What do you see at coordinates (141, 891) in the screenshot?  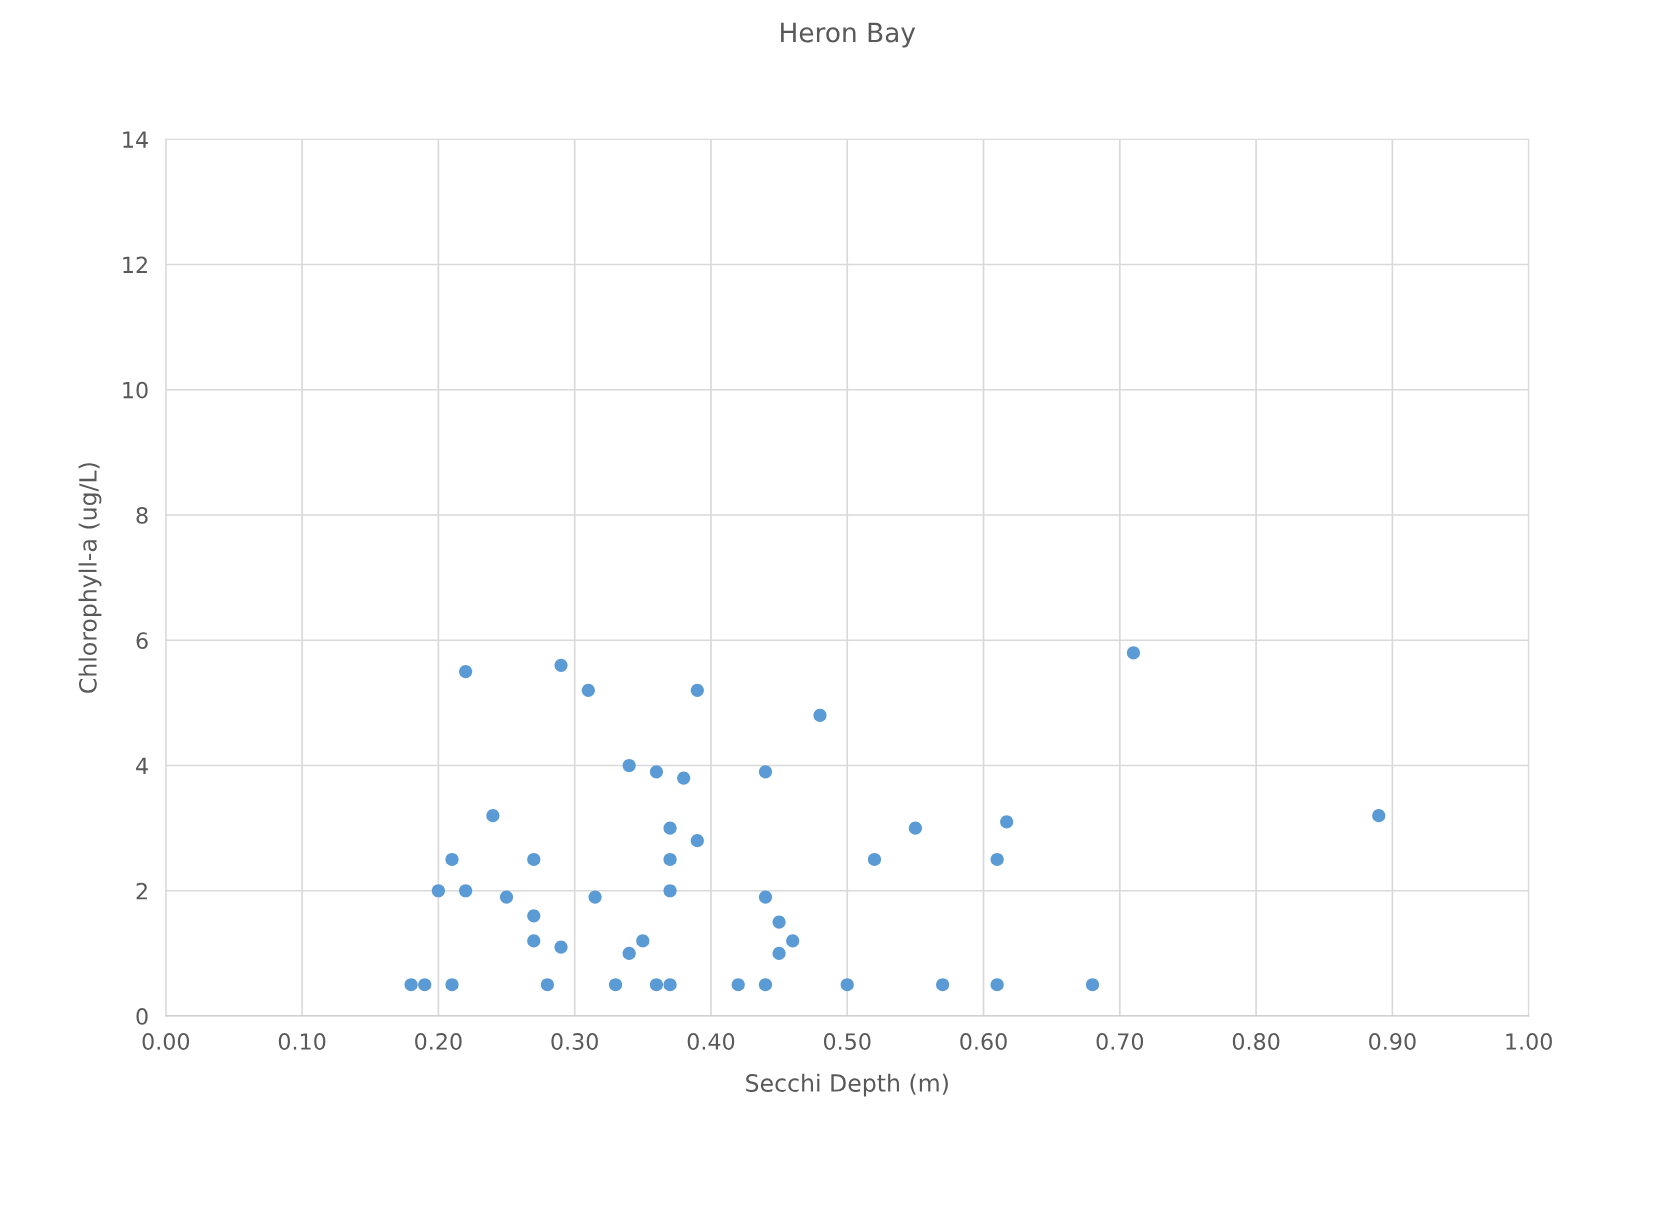 I see `y-tick-label: 2` at bounding box center [141, 891].